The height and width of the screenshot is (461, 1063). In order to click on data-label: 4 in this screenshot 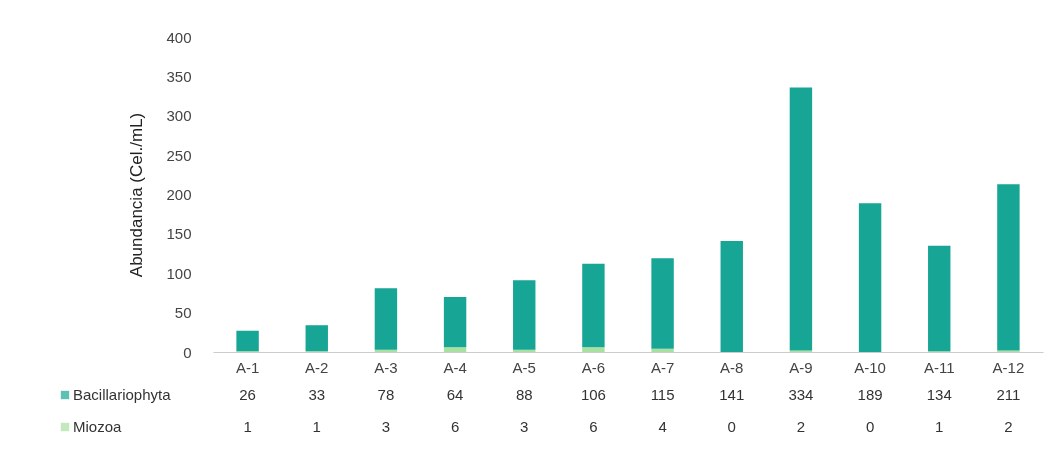, I will do `click(662, 426)`.